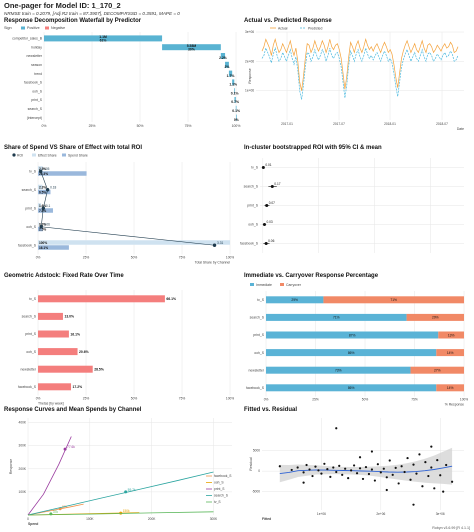  I want to click on curves-xtick: 300K, so click(214, 519).